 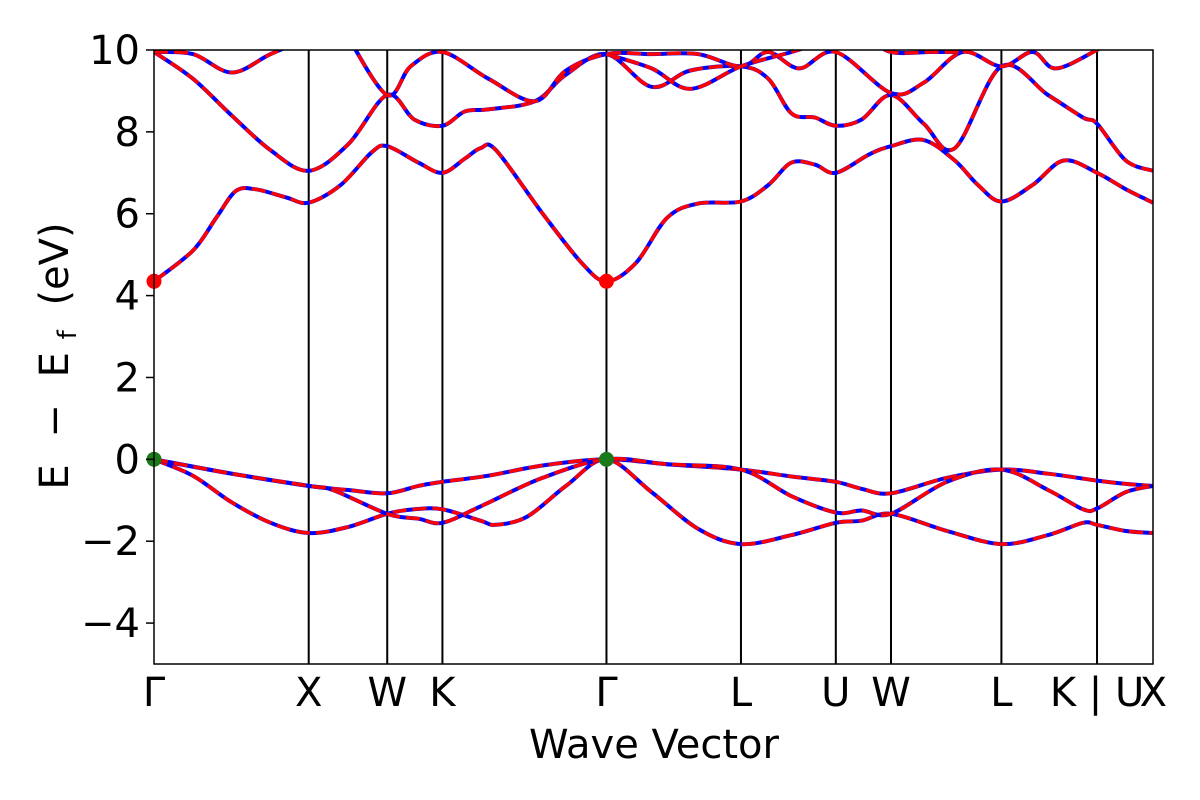 What do you see at coordinates (127, 460) in the screenshot?
I see `y-tick-label: 0` at bounding box center [127, 460].